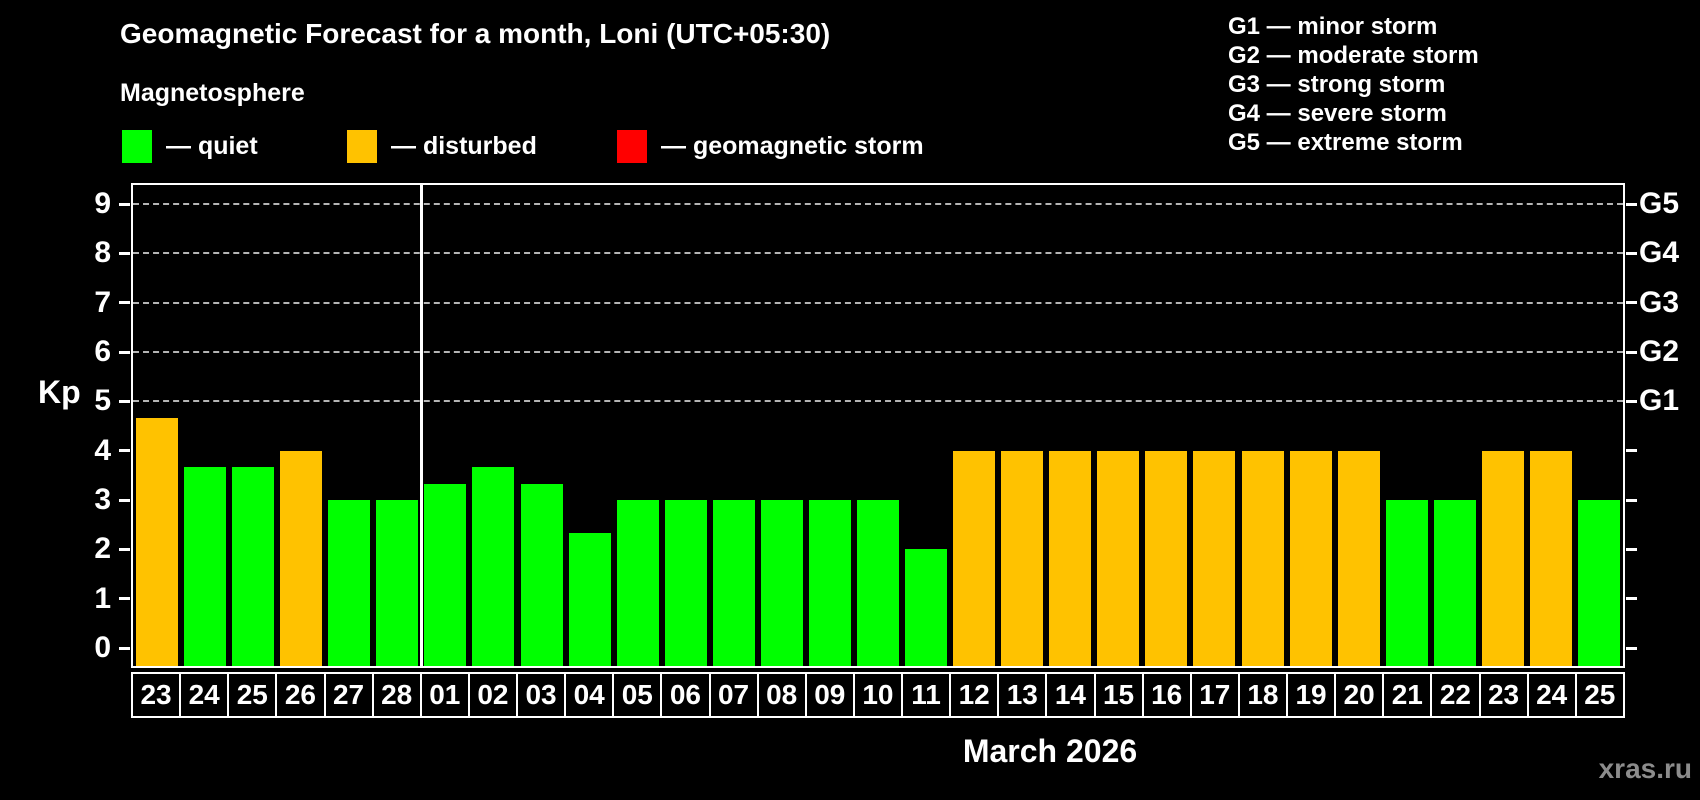  I want to click on day-label: 21, so click(1408, 695).